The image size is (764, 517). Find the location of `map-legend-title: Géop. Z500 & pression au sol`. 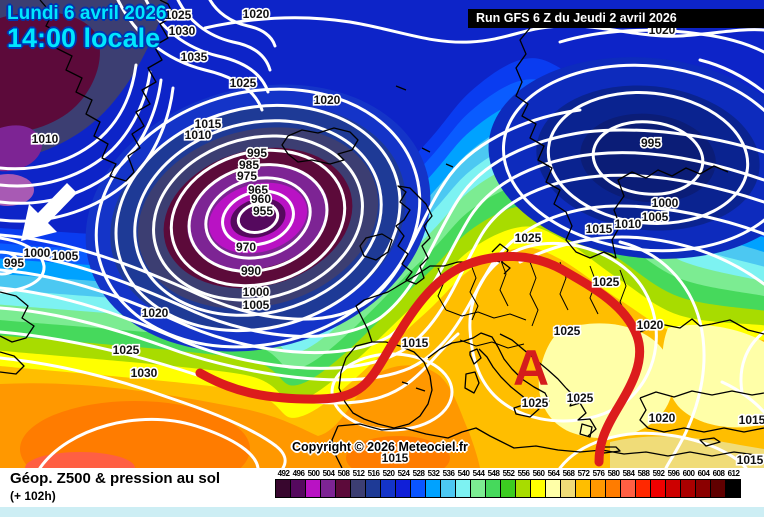

map-legend-title: Géop. Z500 & pression au sol is located at coordinates (115, 478).